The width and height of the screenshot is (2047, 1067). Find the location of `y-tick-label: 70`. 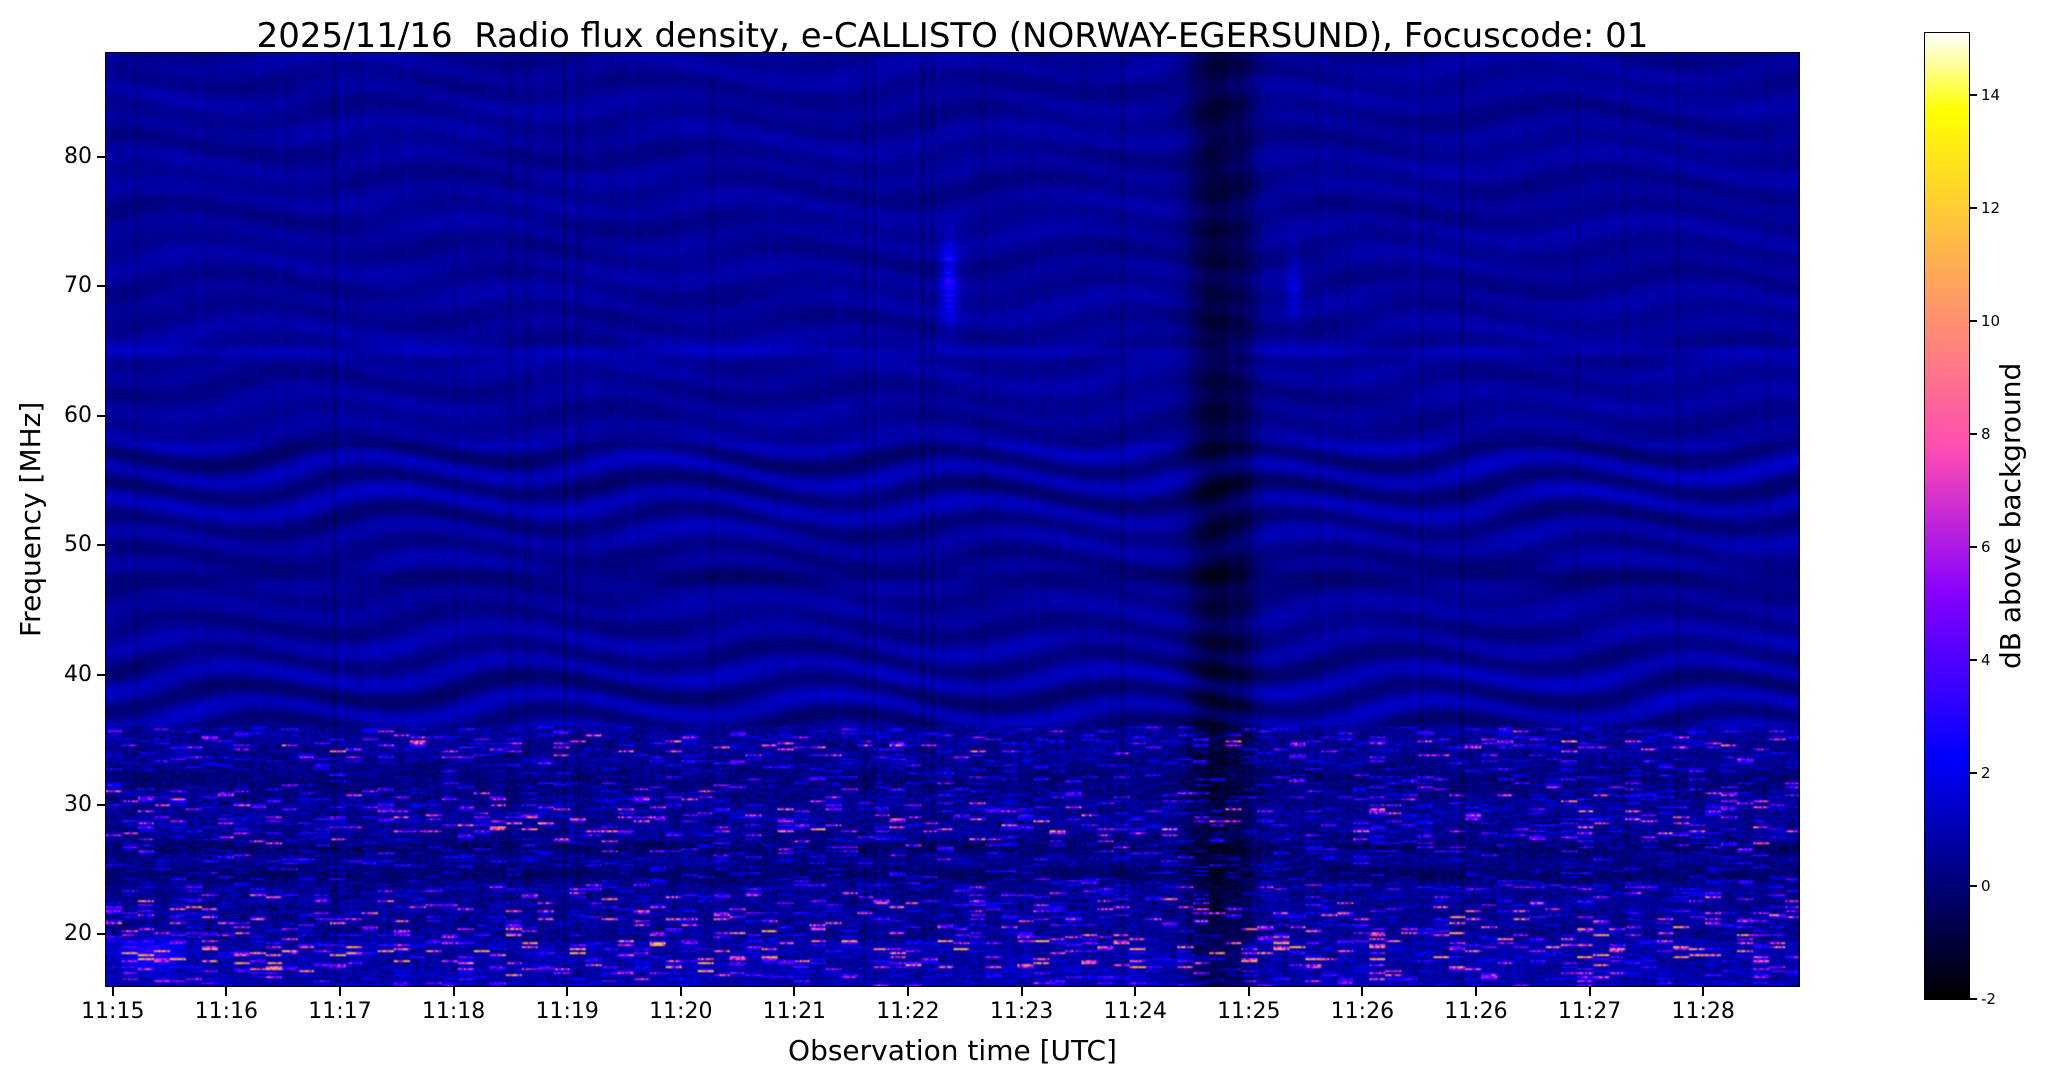

y-tick-label: 70 is located at coordinates (78, 286).